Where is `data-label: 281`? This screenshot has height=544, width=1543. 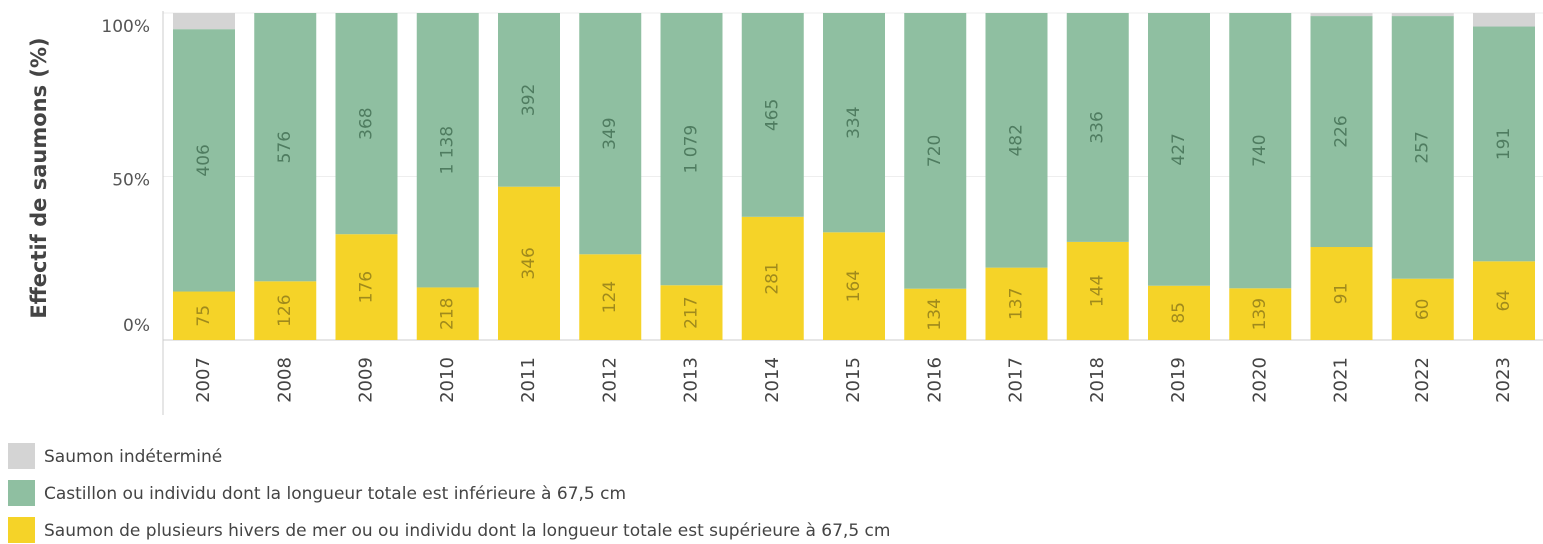
data-label: 281 is located at coordinates (773, 278).